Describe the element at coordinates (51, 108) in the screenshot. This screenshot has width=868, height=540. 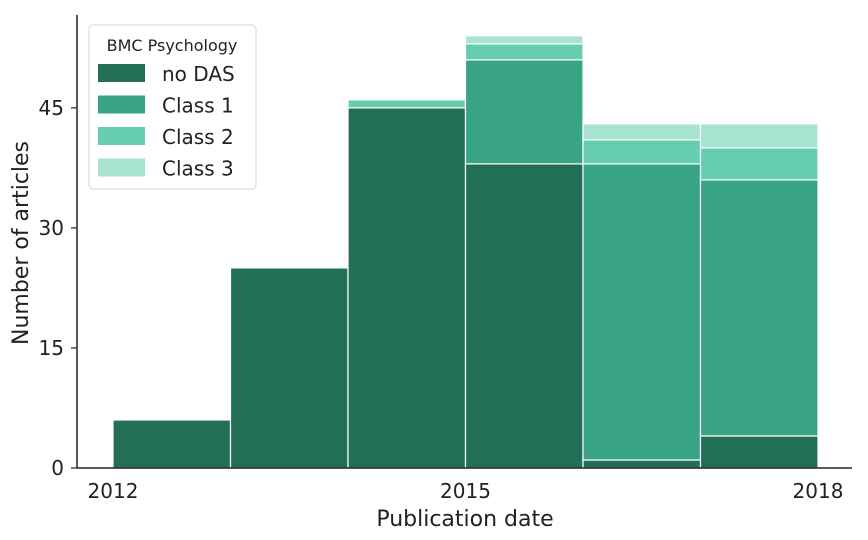
I see `y-tick-label-45: 45` at that location.